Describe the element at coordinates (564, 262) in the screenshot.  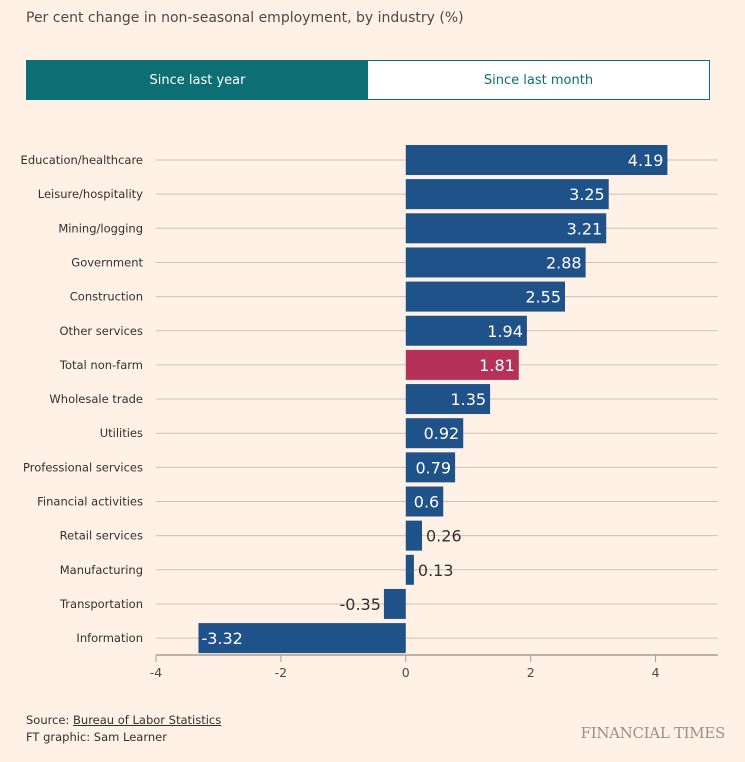
I see `value-label: 2.88` at that location.